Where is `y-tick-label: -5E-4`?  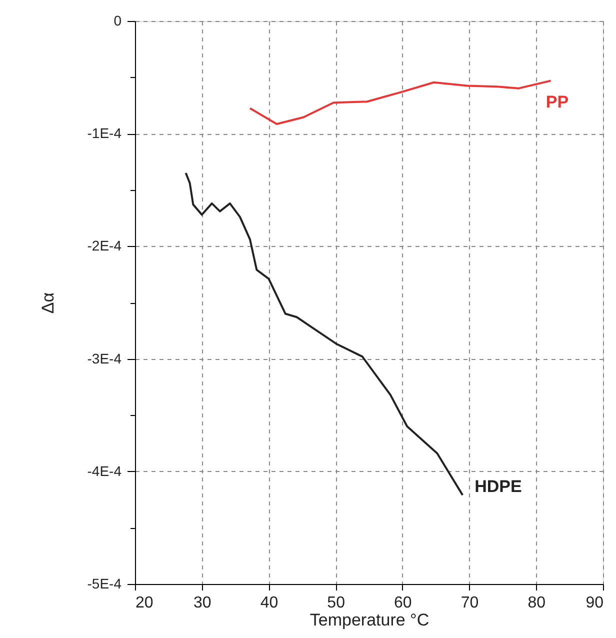 y-tick-label: -5E-4 is located at coordinates (104, 584).